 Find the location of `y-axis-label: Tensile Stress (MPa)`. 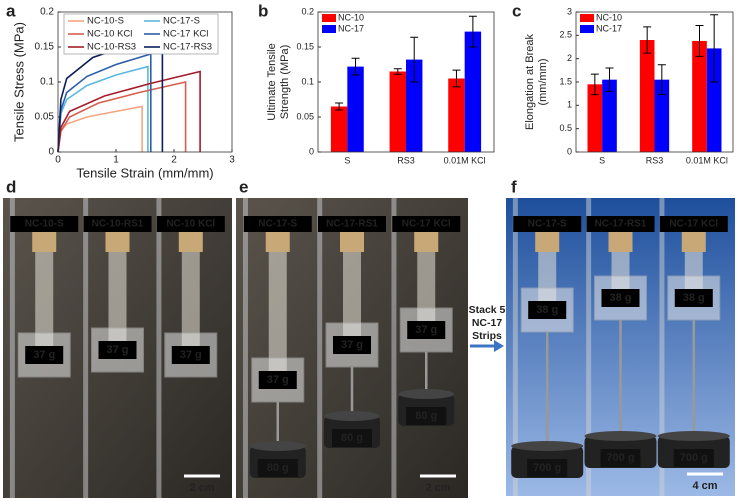

y-axis-label: Tensile Stress (MPa) is located at coordinates (18, 82).